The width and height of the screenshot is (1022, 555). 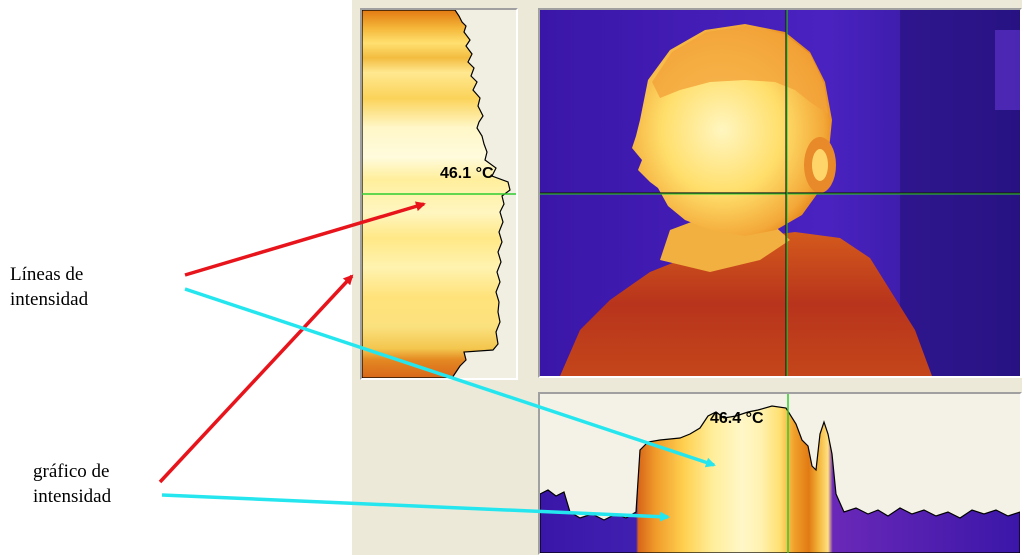 I want to click on vertical-intensity-profile, so click(x=439, y=194).